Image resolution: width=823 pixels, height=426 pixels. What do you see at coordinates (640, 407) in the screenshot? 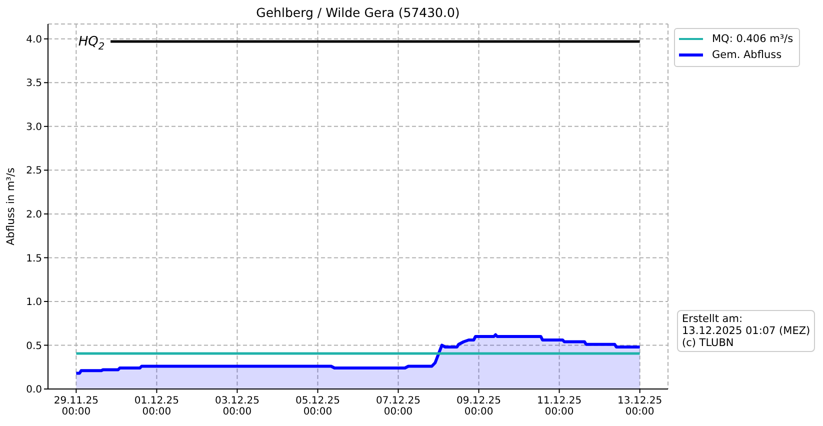
I see `x-tick-label: 13.12.25 00:00` at bounding box center [640, 407].